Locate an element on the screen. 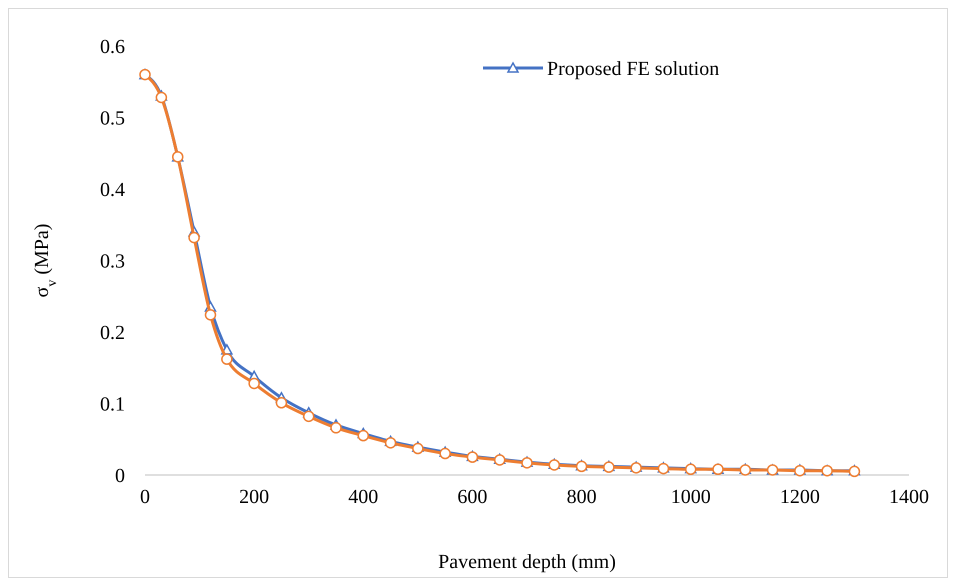 Image resolution: width=958 pixels, height=588 pixels. y-tick-label: 0.4 is located at coordinates (112, 190).